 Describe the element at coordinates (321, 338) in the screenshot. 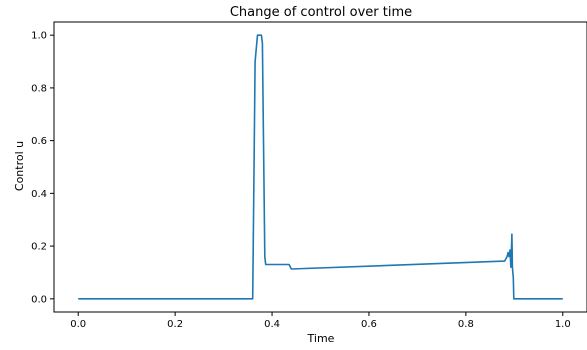

I see `x-axis-label: Time` at that location.